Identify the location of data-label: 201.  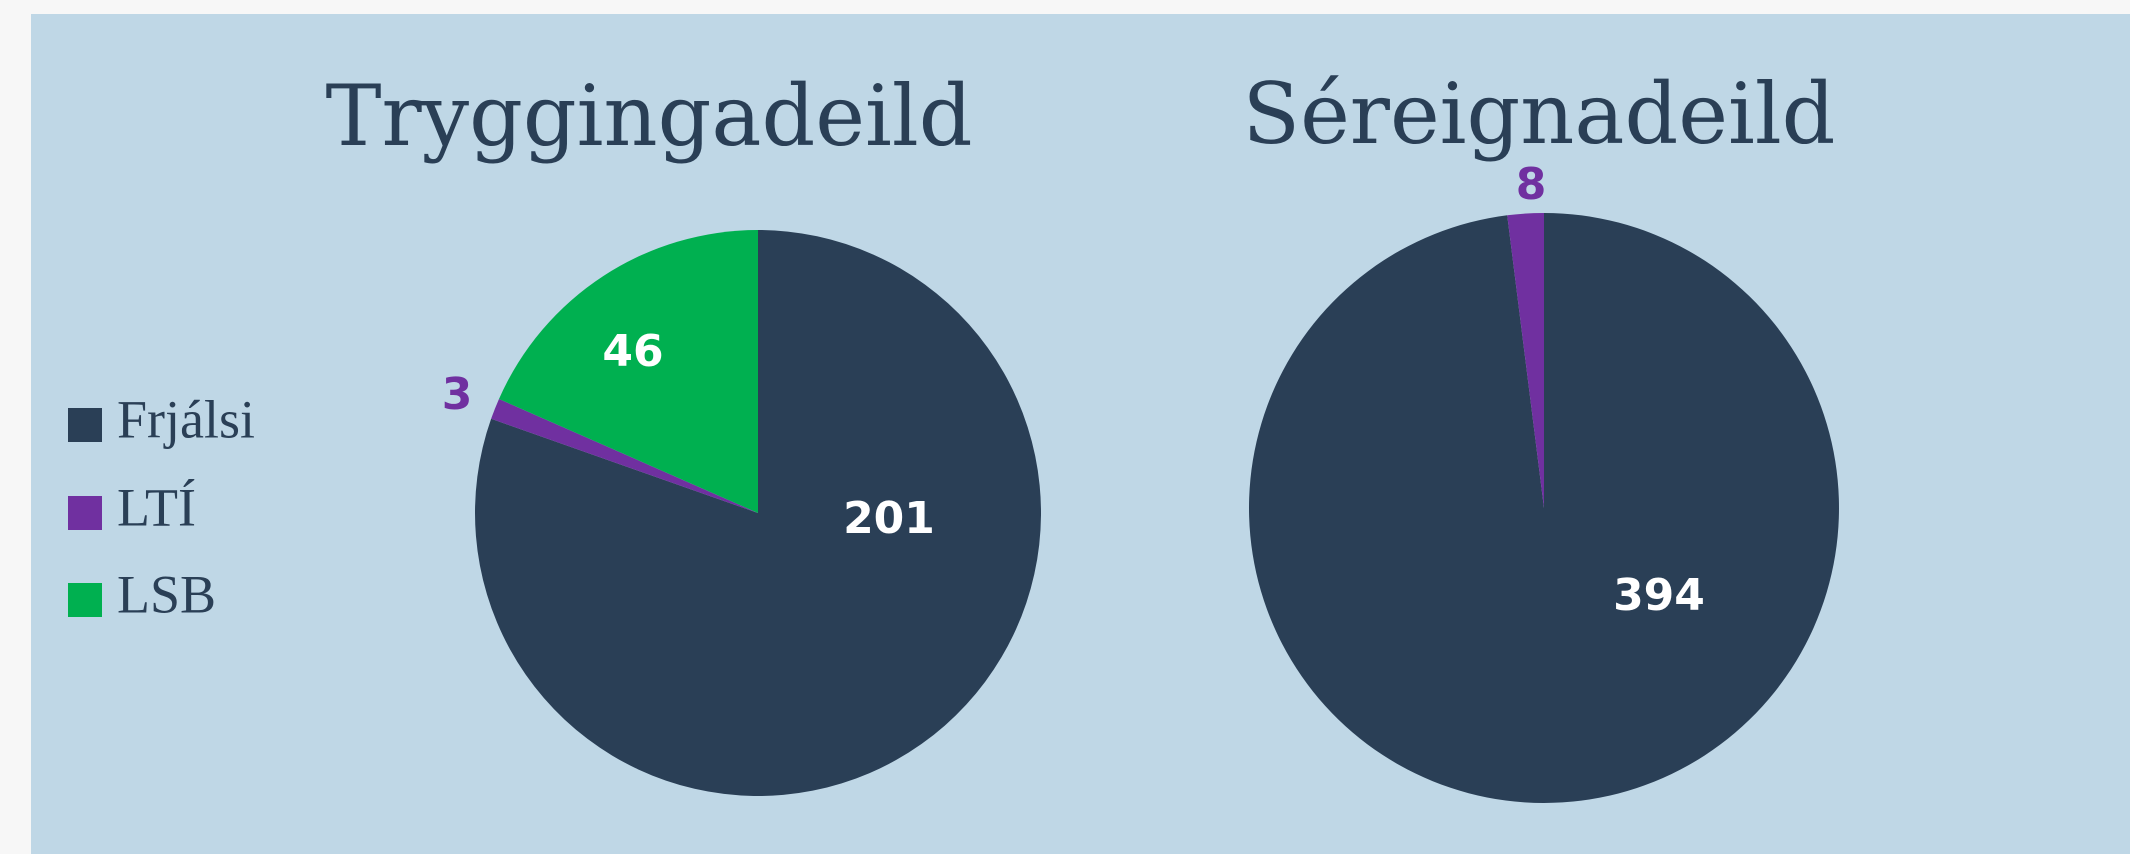
(889, 518).